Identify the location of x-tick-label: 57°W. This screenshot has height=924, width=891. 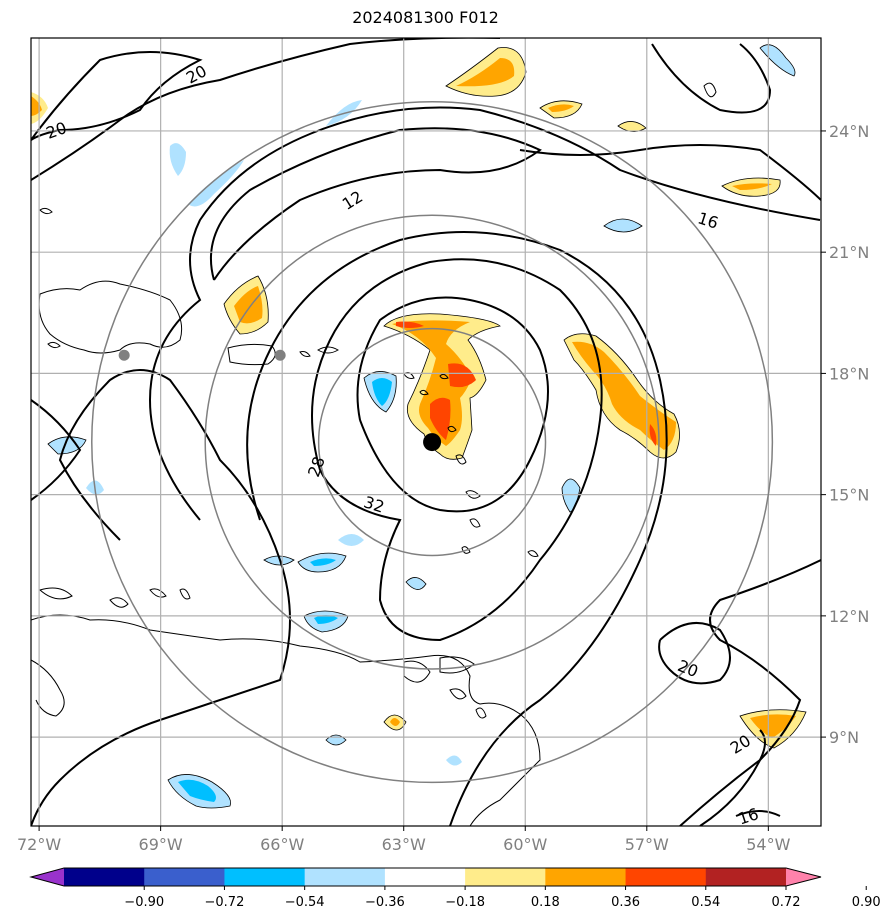
(647, 844).